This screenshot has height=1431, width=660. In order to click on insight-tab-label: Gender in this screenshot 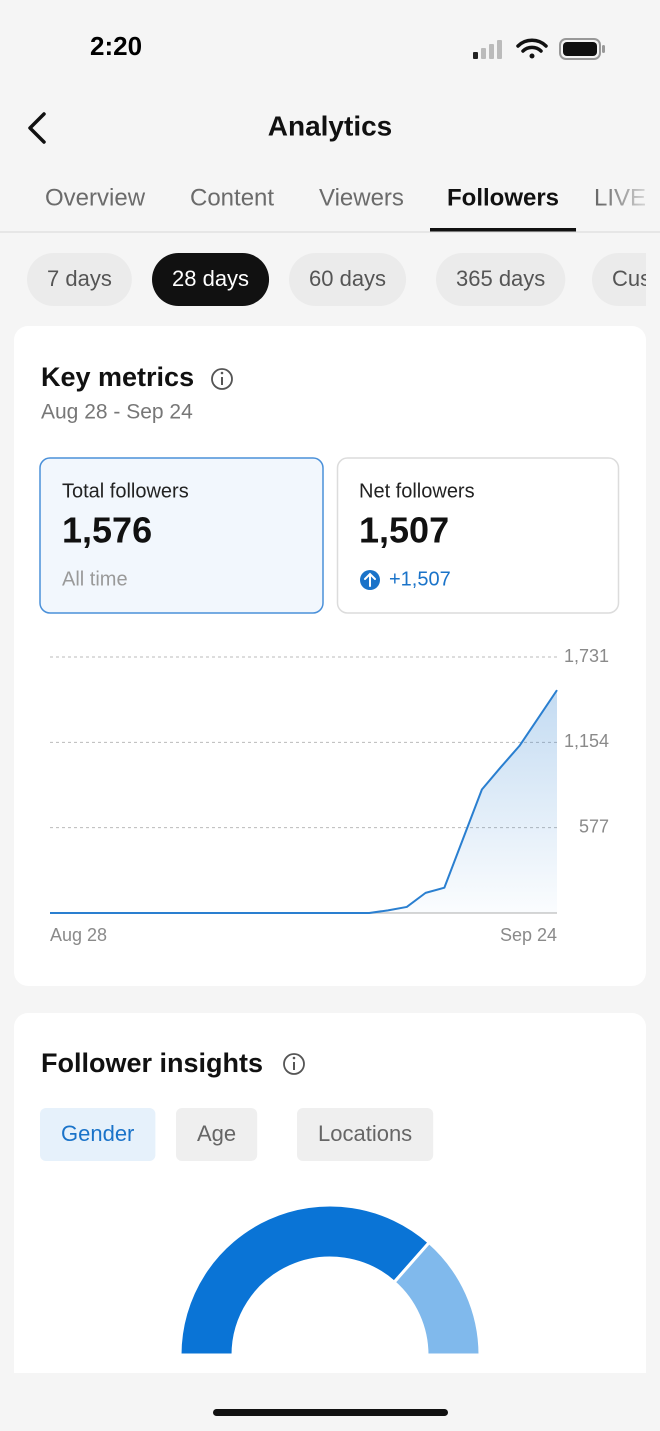, I will do `click(97, 1133)`.